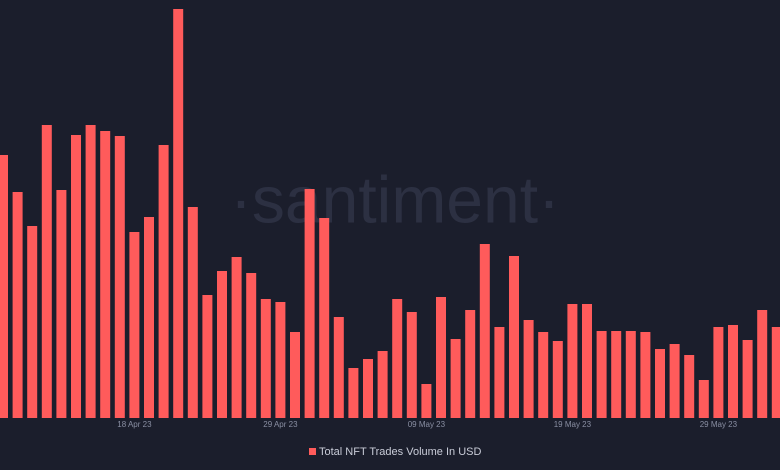 The image size is (780, 470). Describe the element at coordinates (573, 424) in the screenshot. I see `x-tick-label: 19 May 23` at that location.